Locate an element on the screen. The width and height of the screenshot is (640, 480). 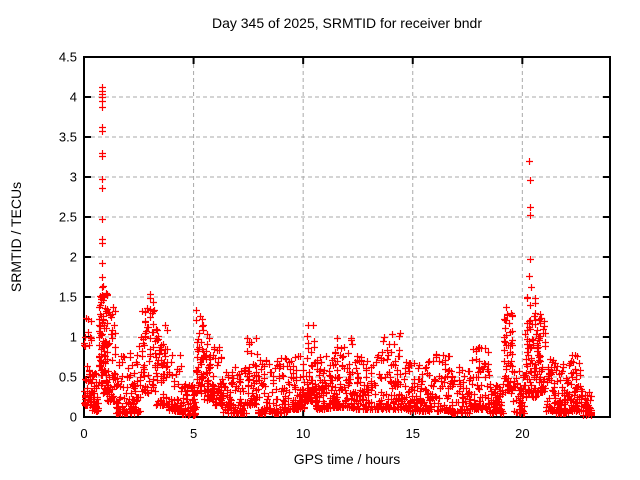
x-tick-label: 10 is located at coordinates (303, 433).